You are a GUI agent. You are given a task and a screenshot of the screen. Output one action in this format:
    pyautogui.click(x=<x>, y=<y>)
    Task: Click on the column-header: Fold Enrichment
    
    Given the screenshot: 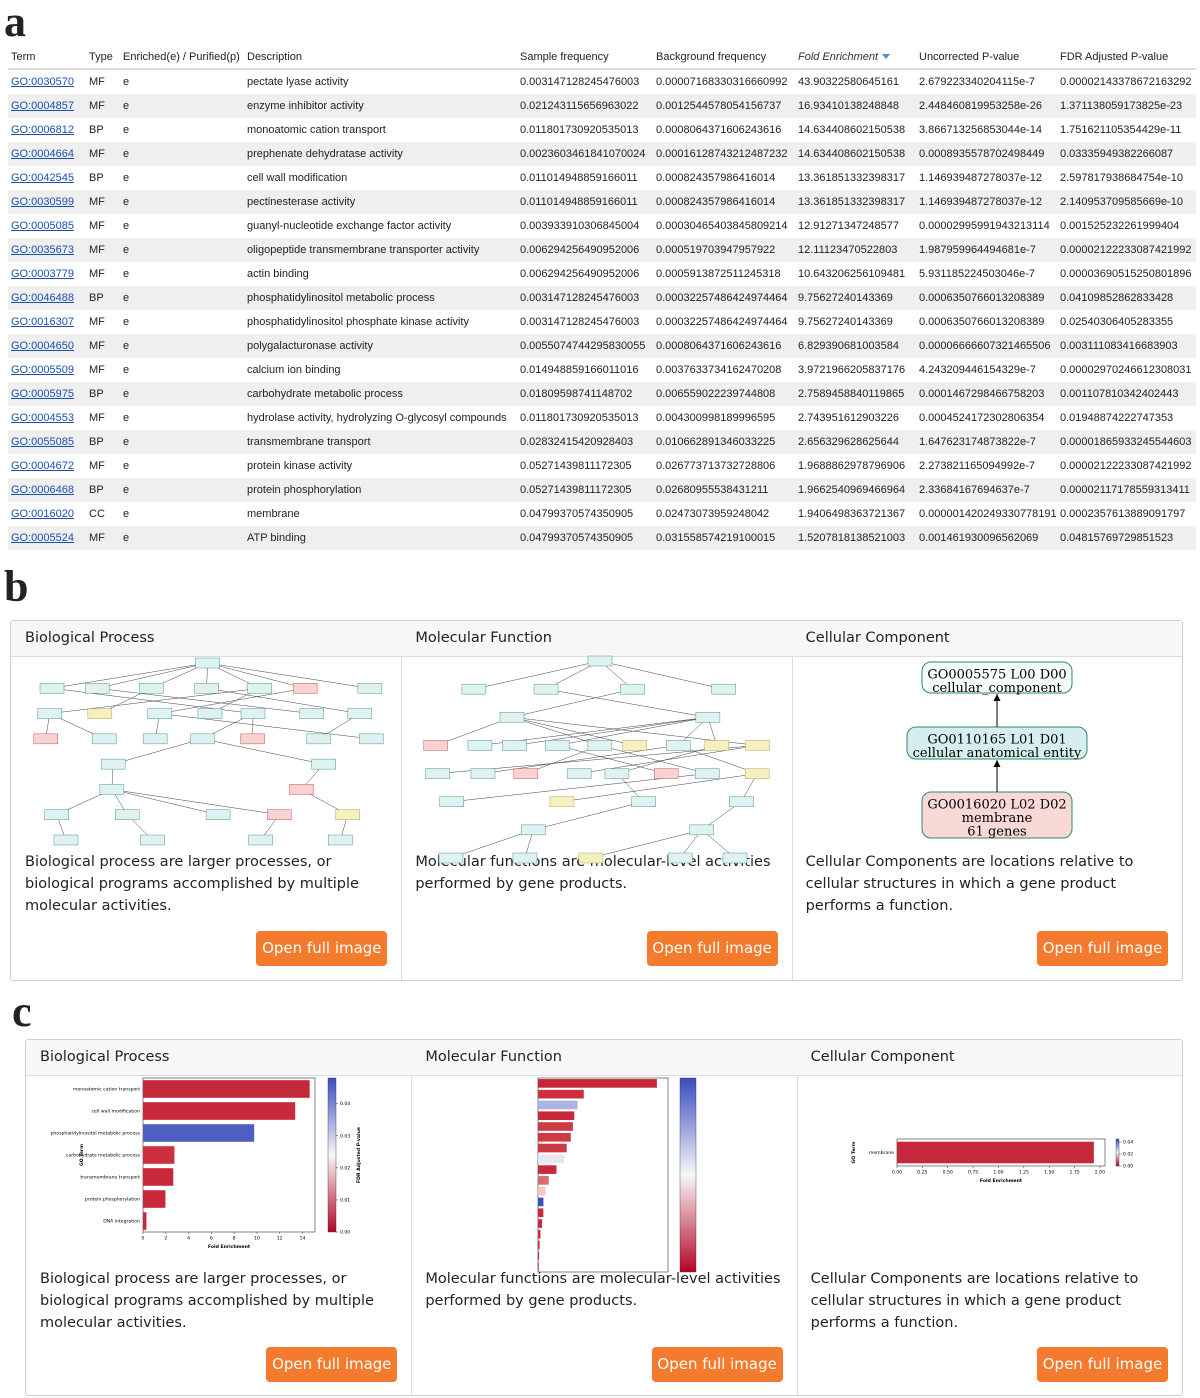 What is the action you would take?
    pyautogui.click(x=855, y=58)
    